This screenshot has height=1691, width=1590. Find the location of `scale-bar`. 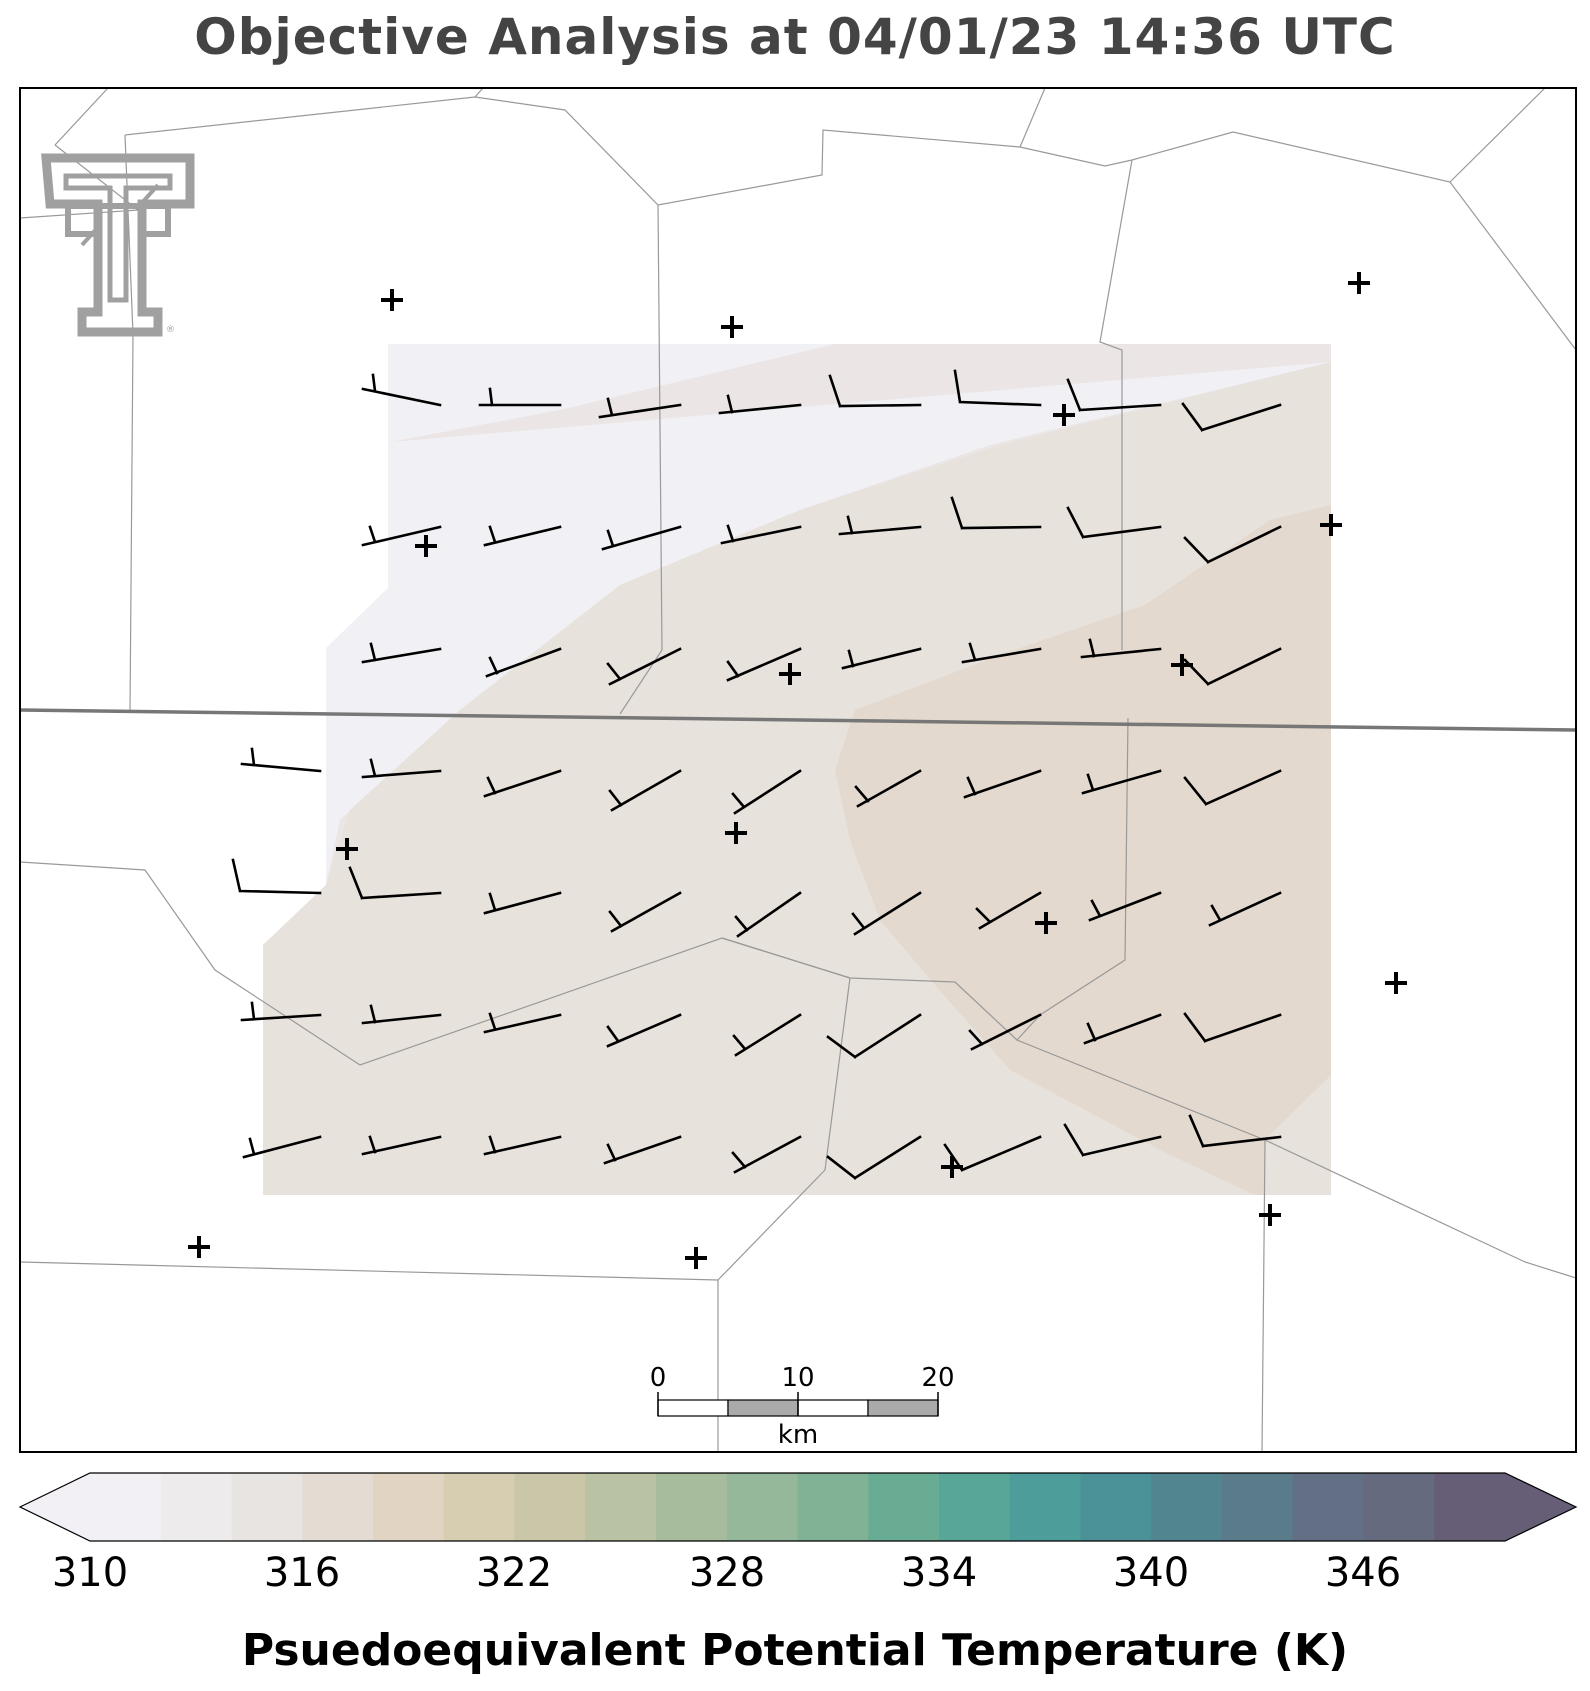

scale-bar is located at coordinates (798, 1404).